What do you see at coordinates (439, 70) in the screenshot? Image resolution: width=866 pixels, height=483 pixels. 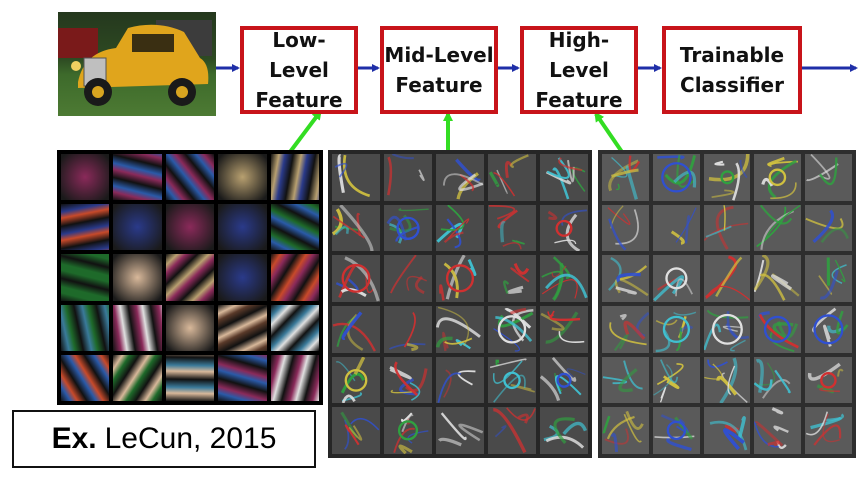 I see `stage-box-mid-level: Mid-Level Feature` at bounding box center [439, 70].